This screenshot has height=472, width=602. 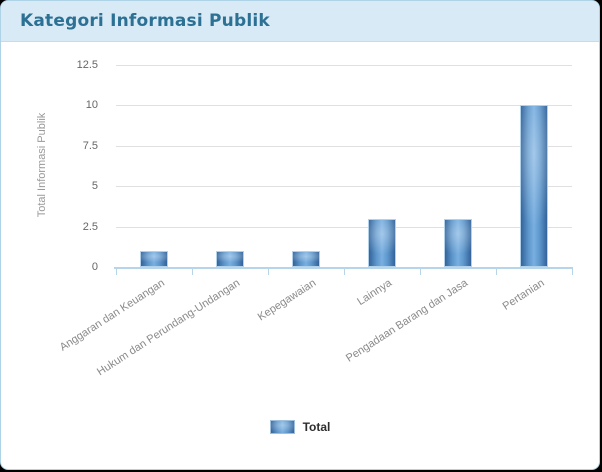 What do you see at coordinates (282, 427) in the screenshot?
I see `legend-swatch-total` at bounding box center [282, 427].